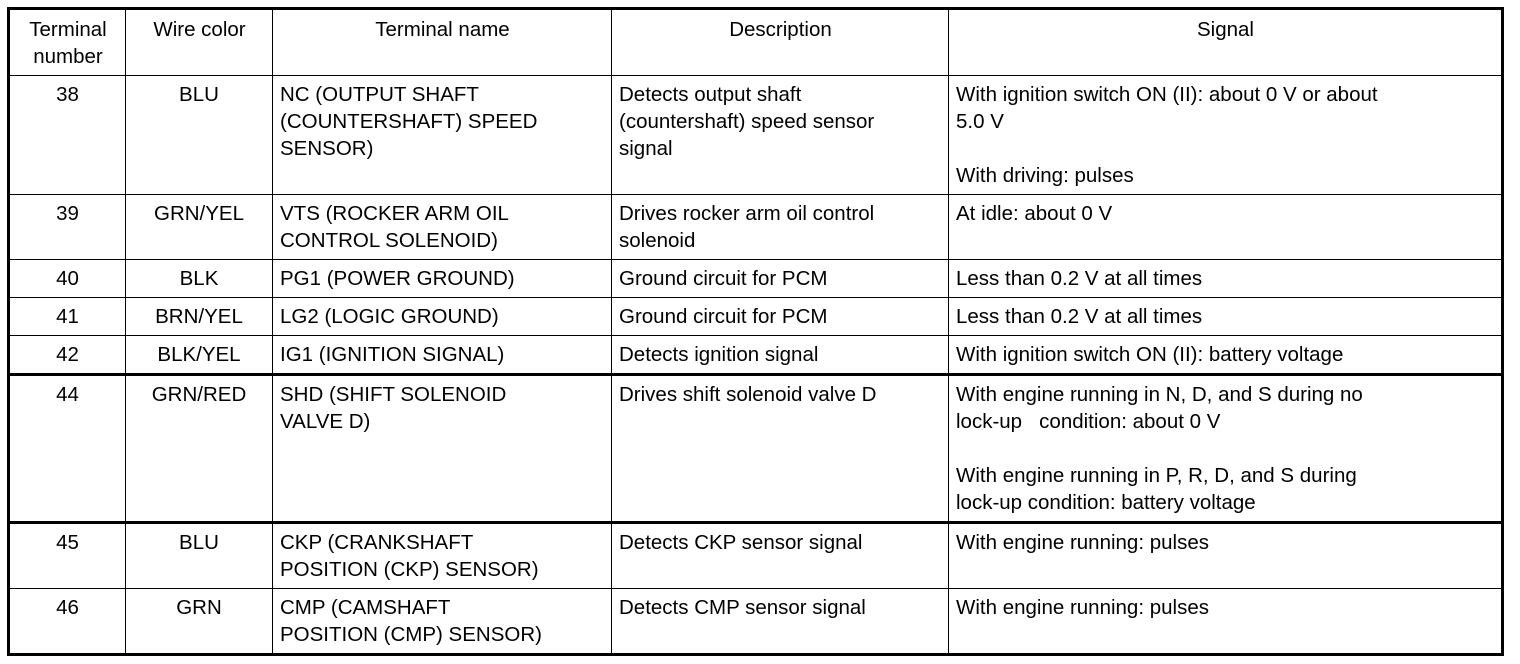  Describe the element at coordinates (67, 448) in the screenshot. I see `cell-terminal-number: 44` at that location.